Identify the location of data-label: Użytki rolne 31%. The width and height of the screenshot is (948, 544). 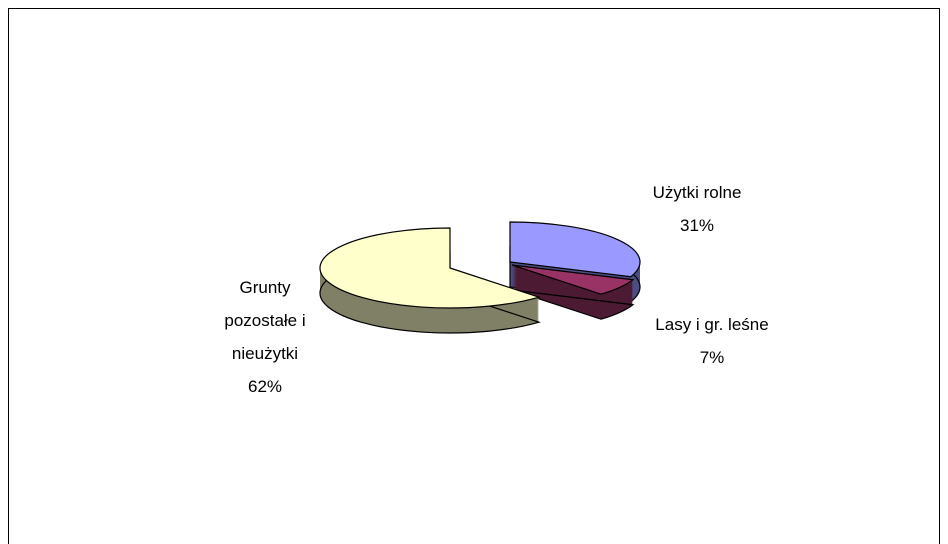
(697, 209).